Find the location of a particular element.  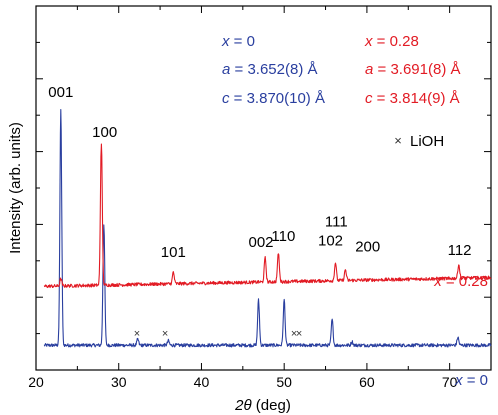

peak-label-101: 101 is located at coordinates (173, 252).